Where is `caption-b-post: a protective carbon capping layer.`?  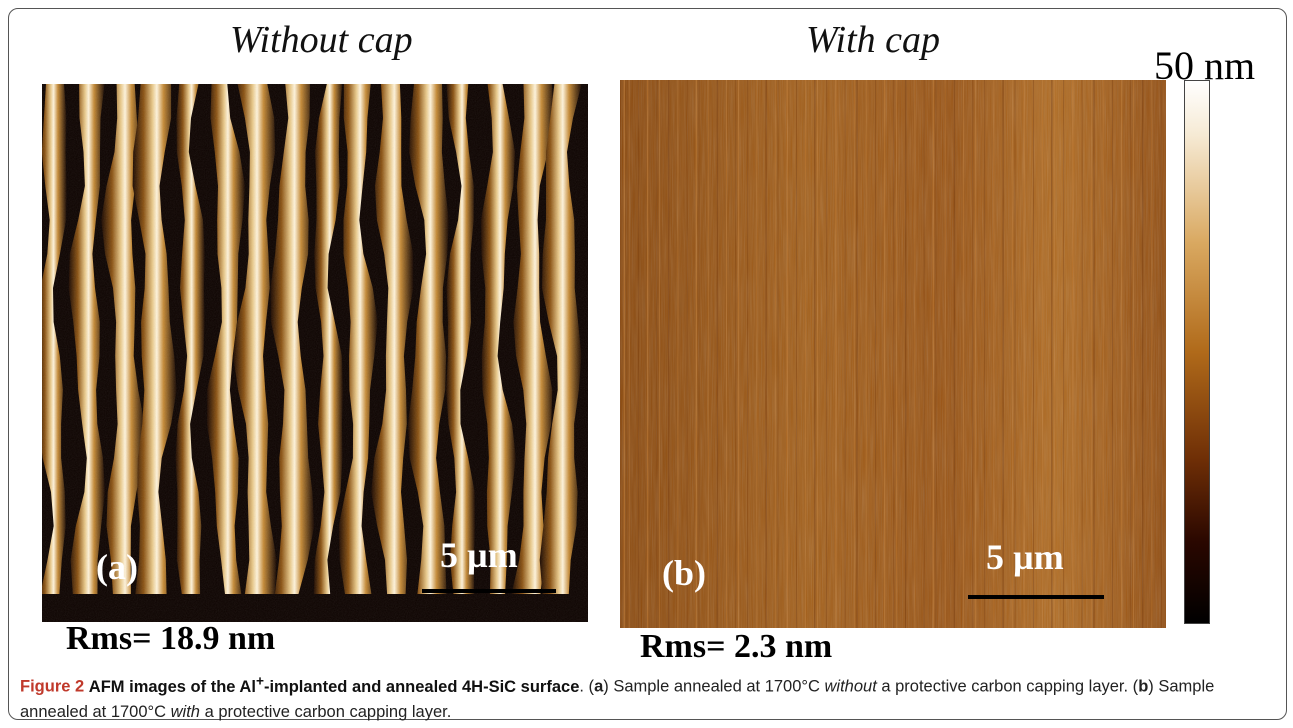 caption-b-post: a protective carbon capping layer. is located at coordinates (325, 711).